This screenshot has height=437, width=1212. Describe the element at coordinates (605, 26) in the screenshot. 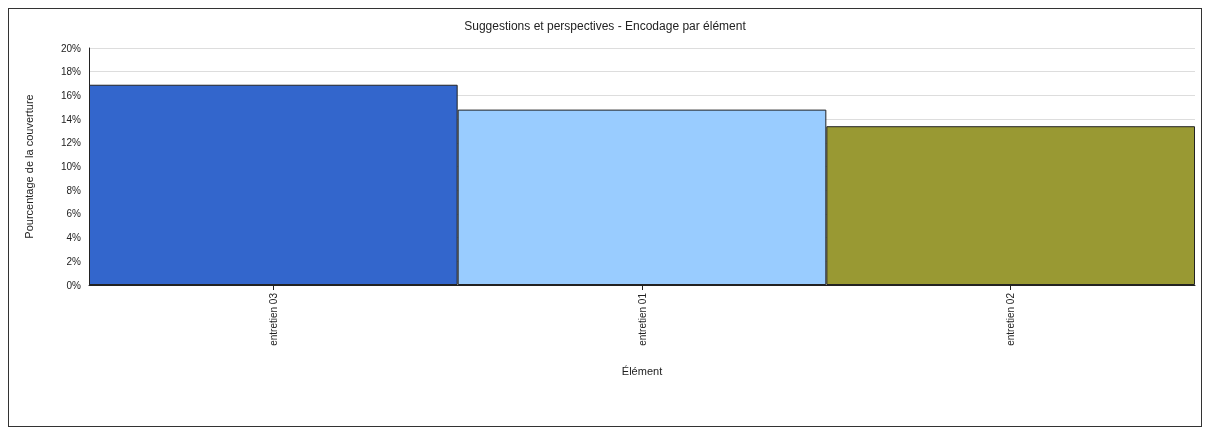

I see `chart-title: Suggestions et perspectives - Encodage par élément` at that location.